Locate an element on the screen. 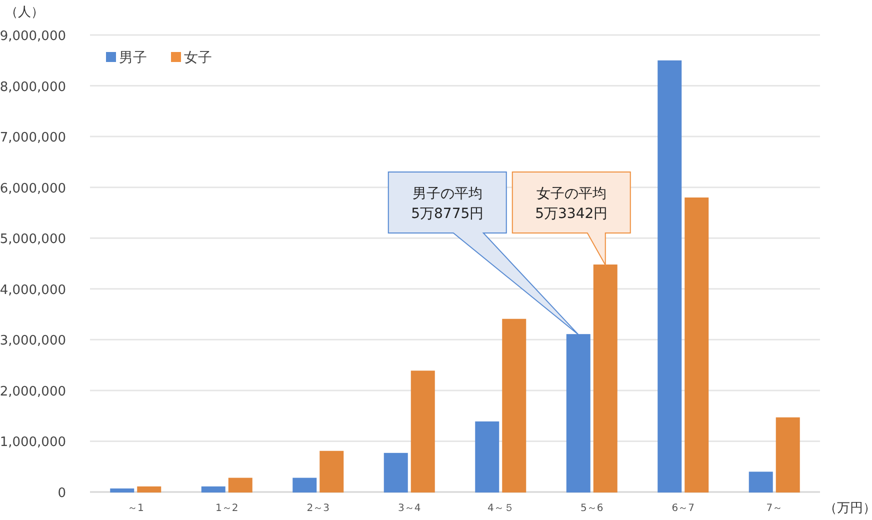 The image size is (872, 520). x-tick-label: 6～7 is located at coordinates (683, 508).